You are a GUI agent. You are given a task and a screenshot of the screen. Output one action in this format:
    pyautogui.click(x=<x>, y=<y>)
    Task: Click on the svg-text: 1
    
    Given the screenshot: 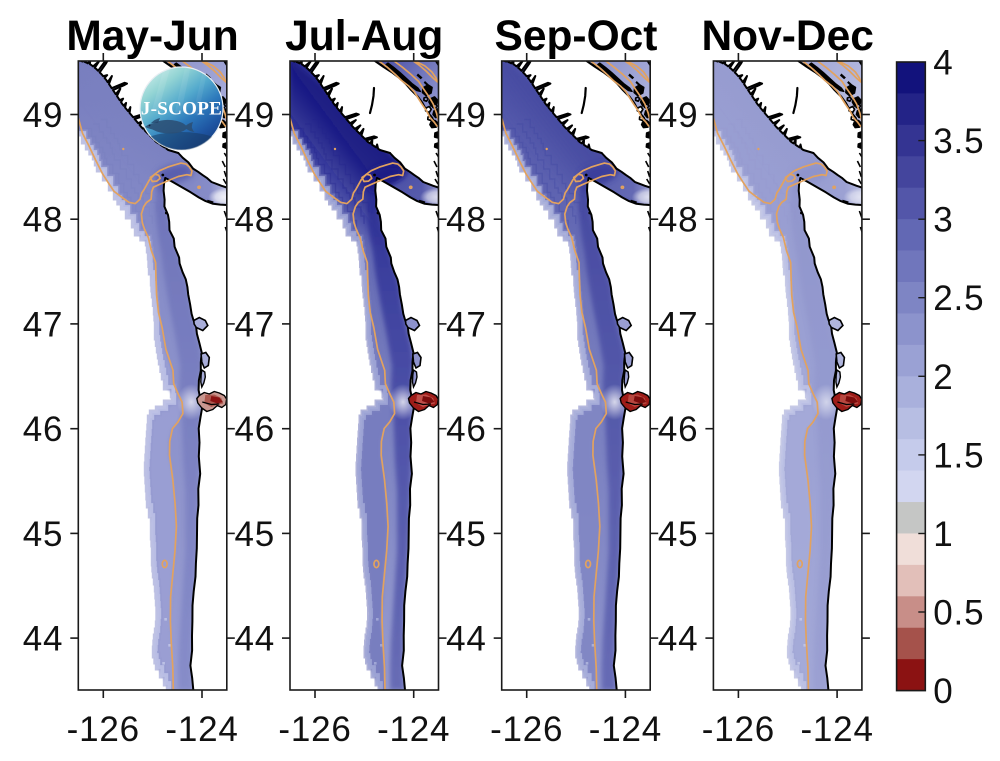 What is the action you would take?
    pyautogui.click(x=943, y=534)
    